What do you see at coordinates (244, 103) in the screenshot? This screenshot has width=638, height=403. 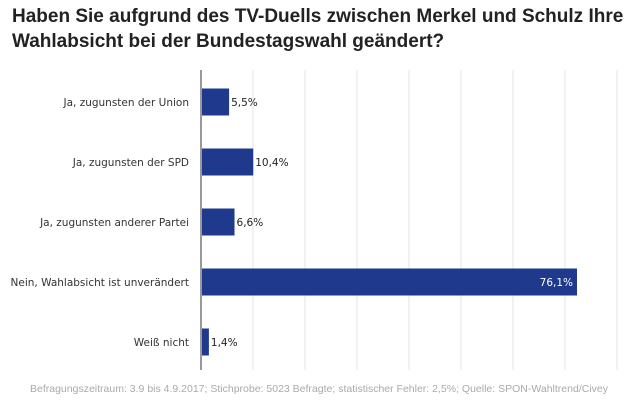 I see `value-label-0: 5,5%` at bounding box center [244, 103].